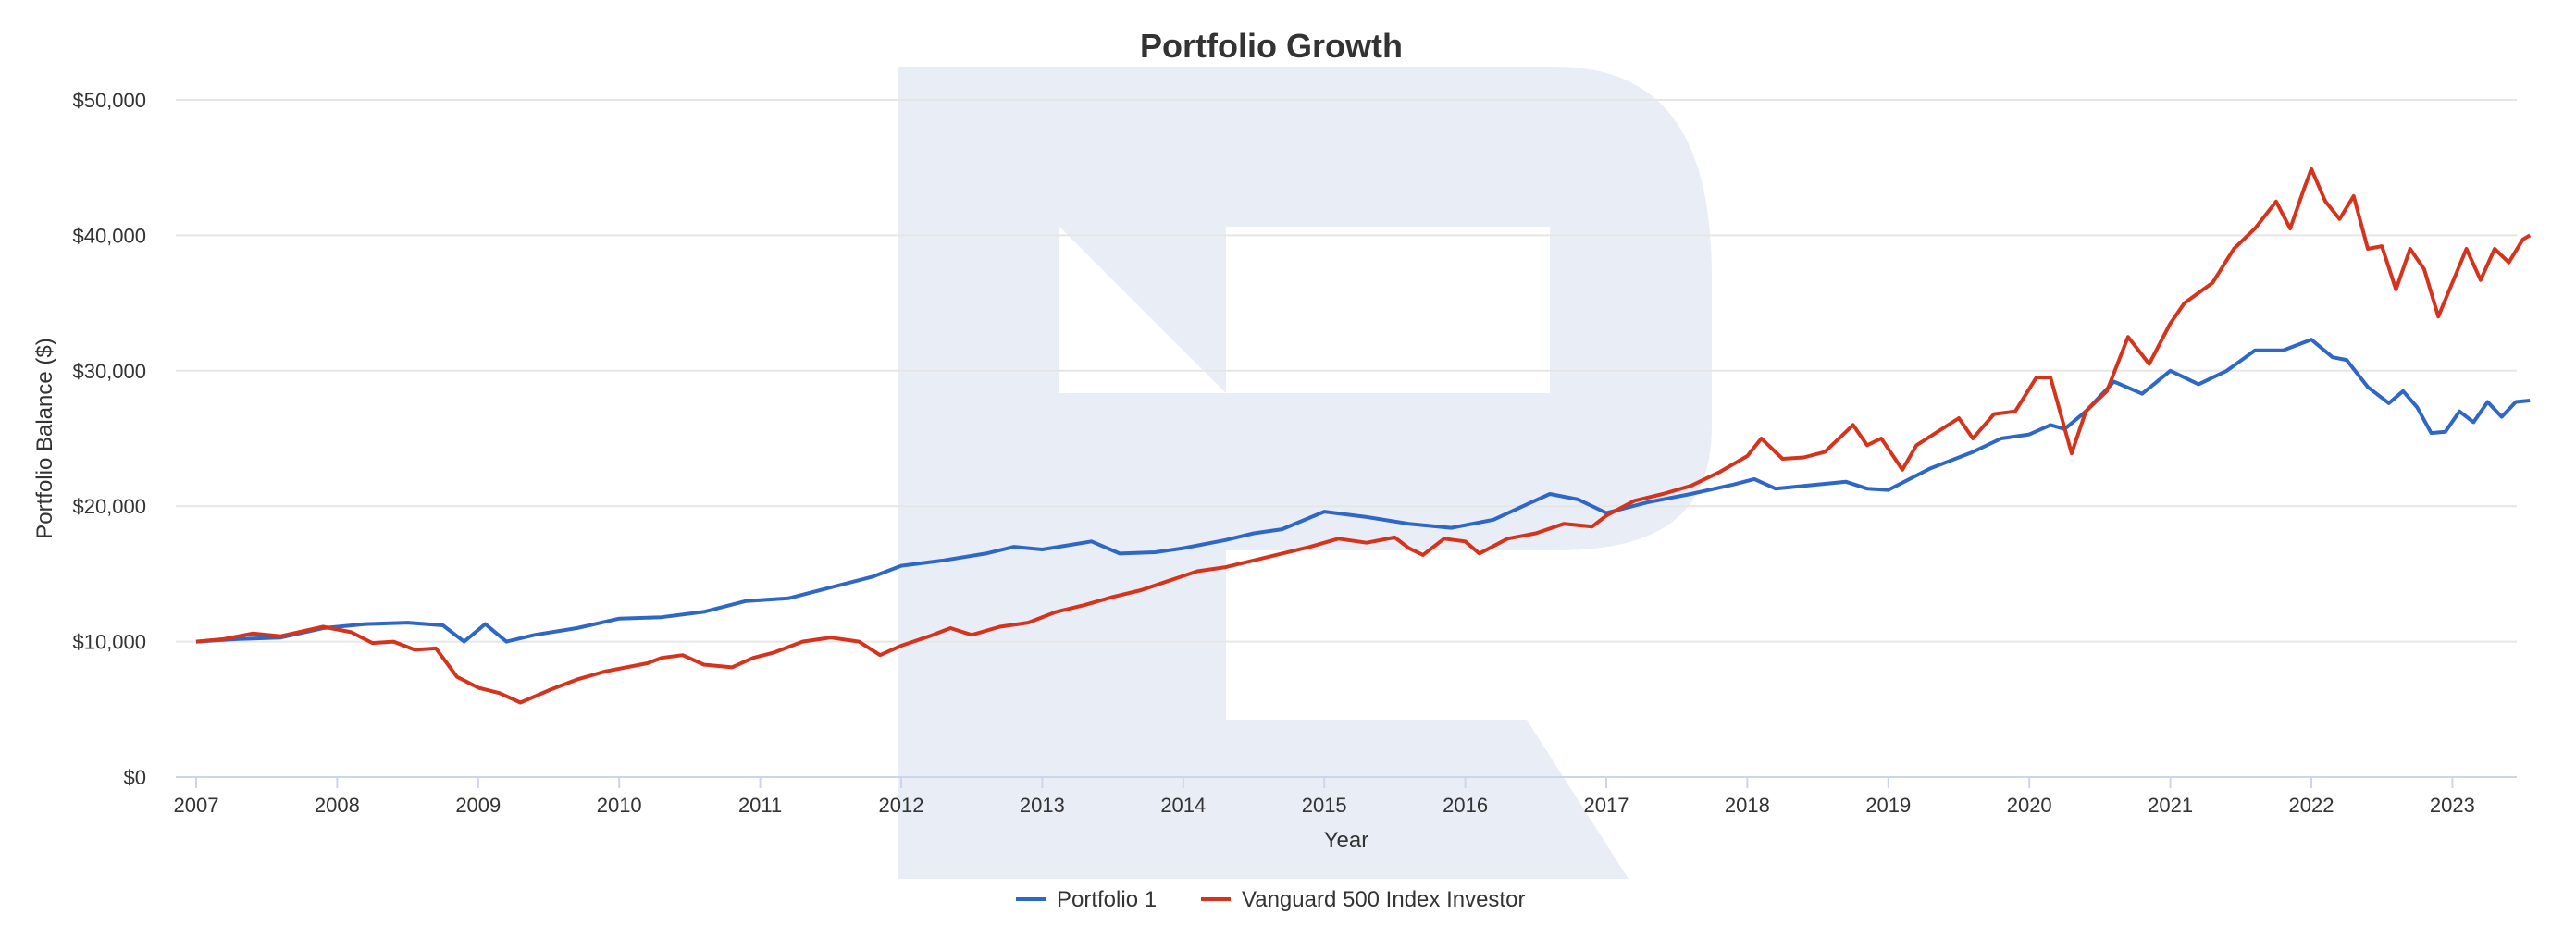  Describe the element at coordinates (1888, 805) in the screenshot. I see `x-tick-label: 2019` at that location.